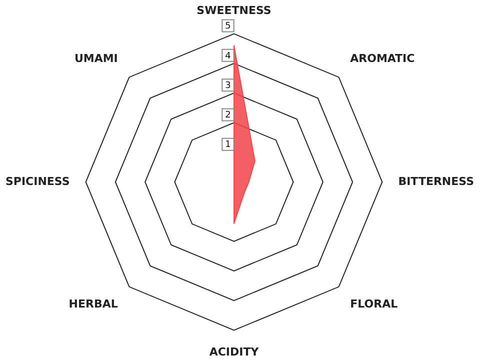  Describe the element at coordinates (234, 11) in the screenshot. I see `spoke-label: SWEETNESS` at that location.